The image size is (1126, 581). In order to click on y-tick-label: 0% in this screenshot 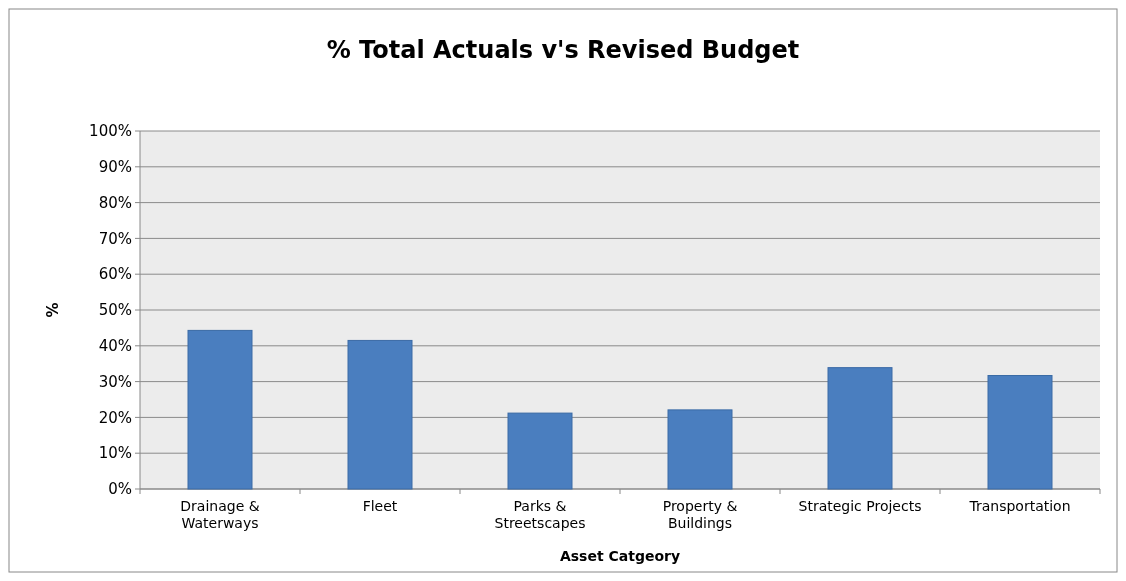, I will do `click(120, 489)`.